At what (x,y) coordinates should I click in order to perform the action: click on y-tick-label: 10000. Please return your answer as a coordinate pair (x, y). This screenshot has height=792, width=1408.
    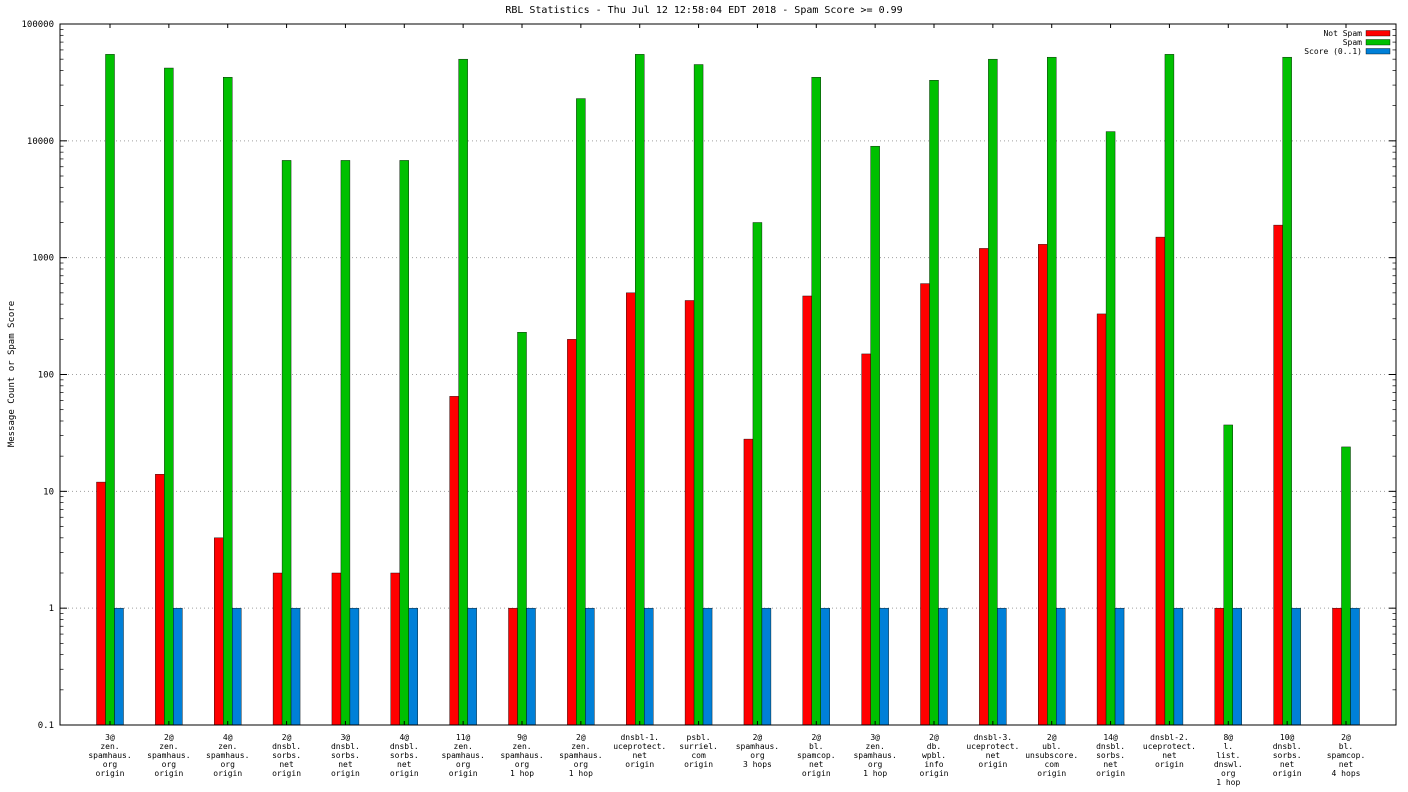
    Looking at the image, I should click on (40, 142).